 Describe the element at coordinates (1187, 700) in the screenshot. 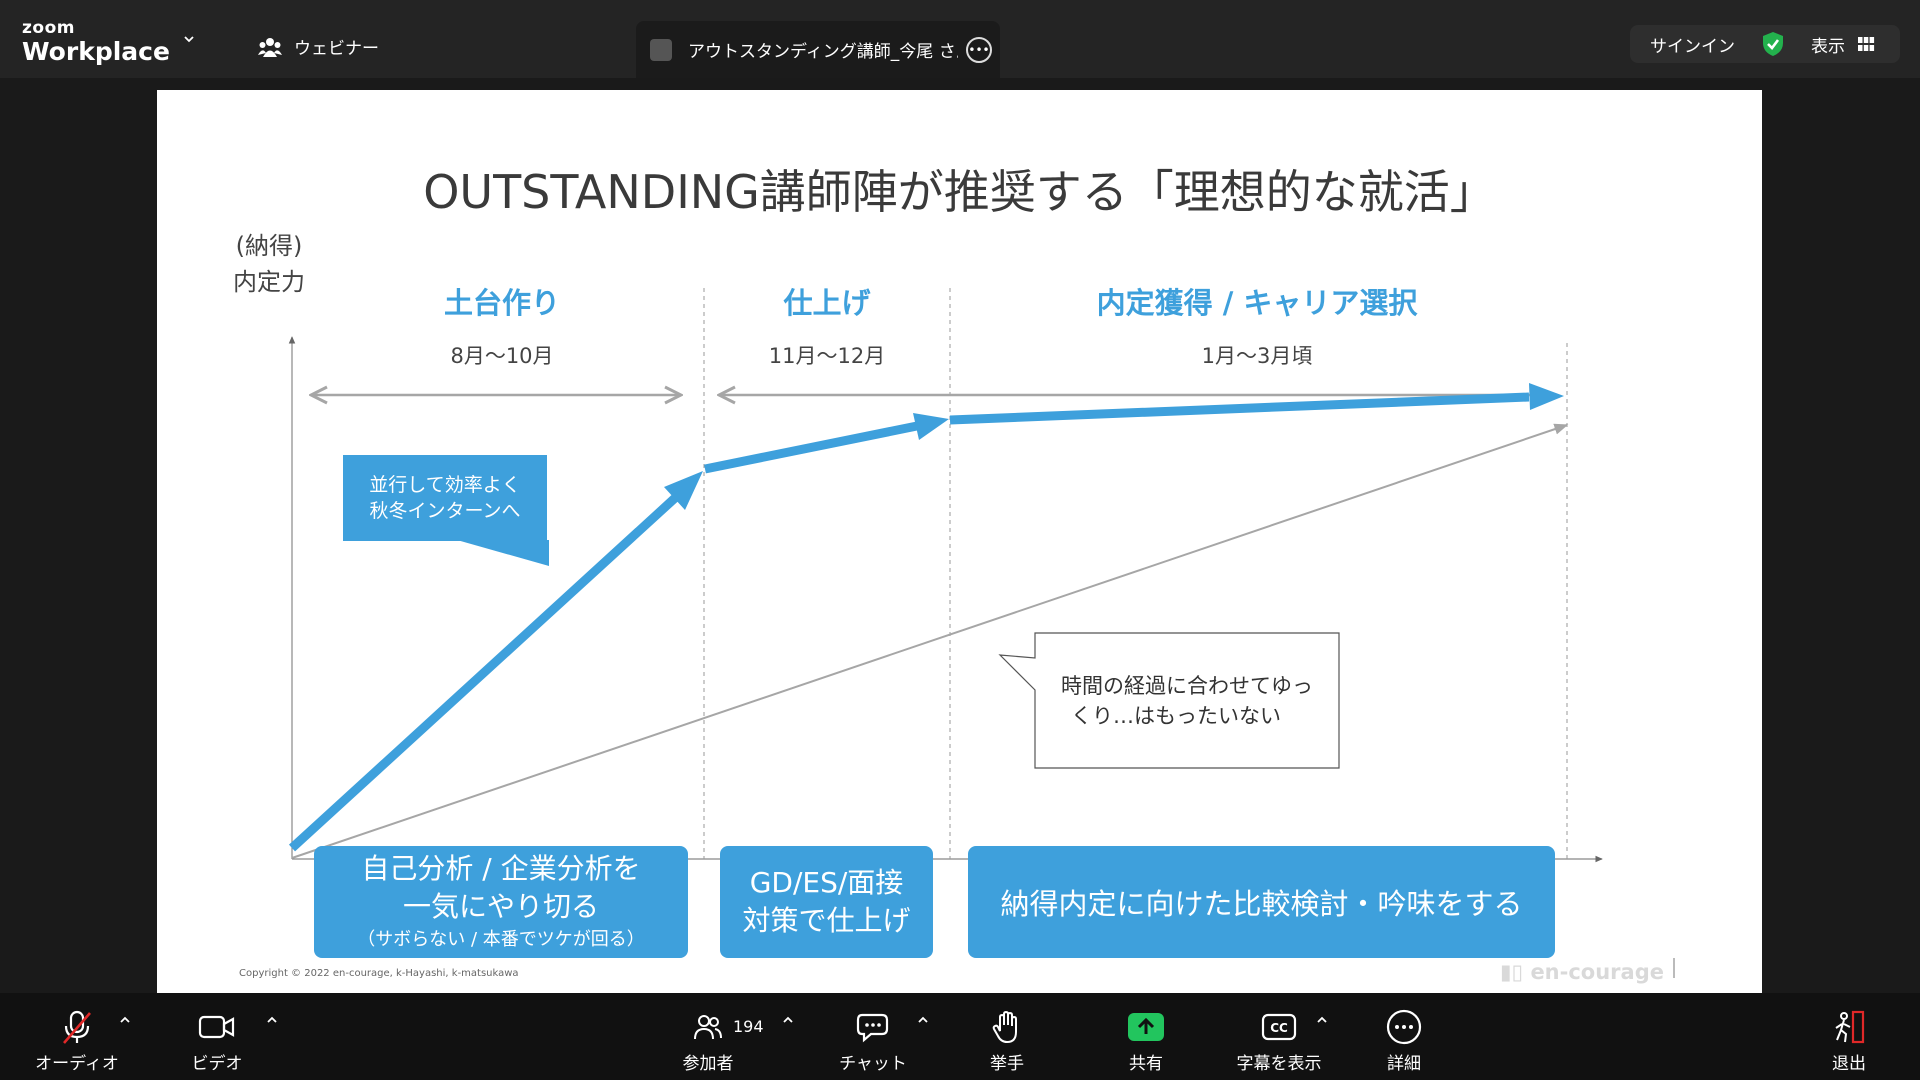

I see `callout-slow: 時間の経過に合わせてゆっ くり…はもったいない` at that location.